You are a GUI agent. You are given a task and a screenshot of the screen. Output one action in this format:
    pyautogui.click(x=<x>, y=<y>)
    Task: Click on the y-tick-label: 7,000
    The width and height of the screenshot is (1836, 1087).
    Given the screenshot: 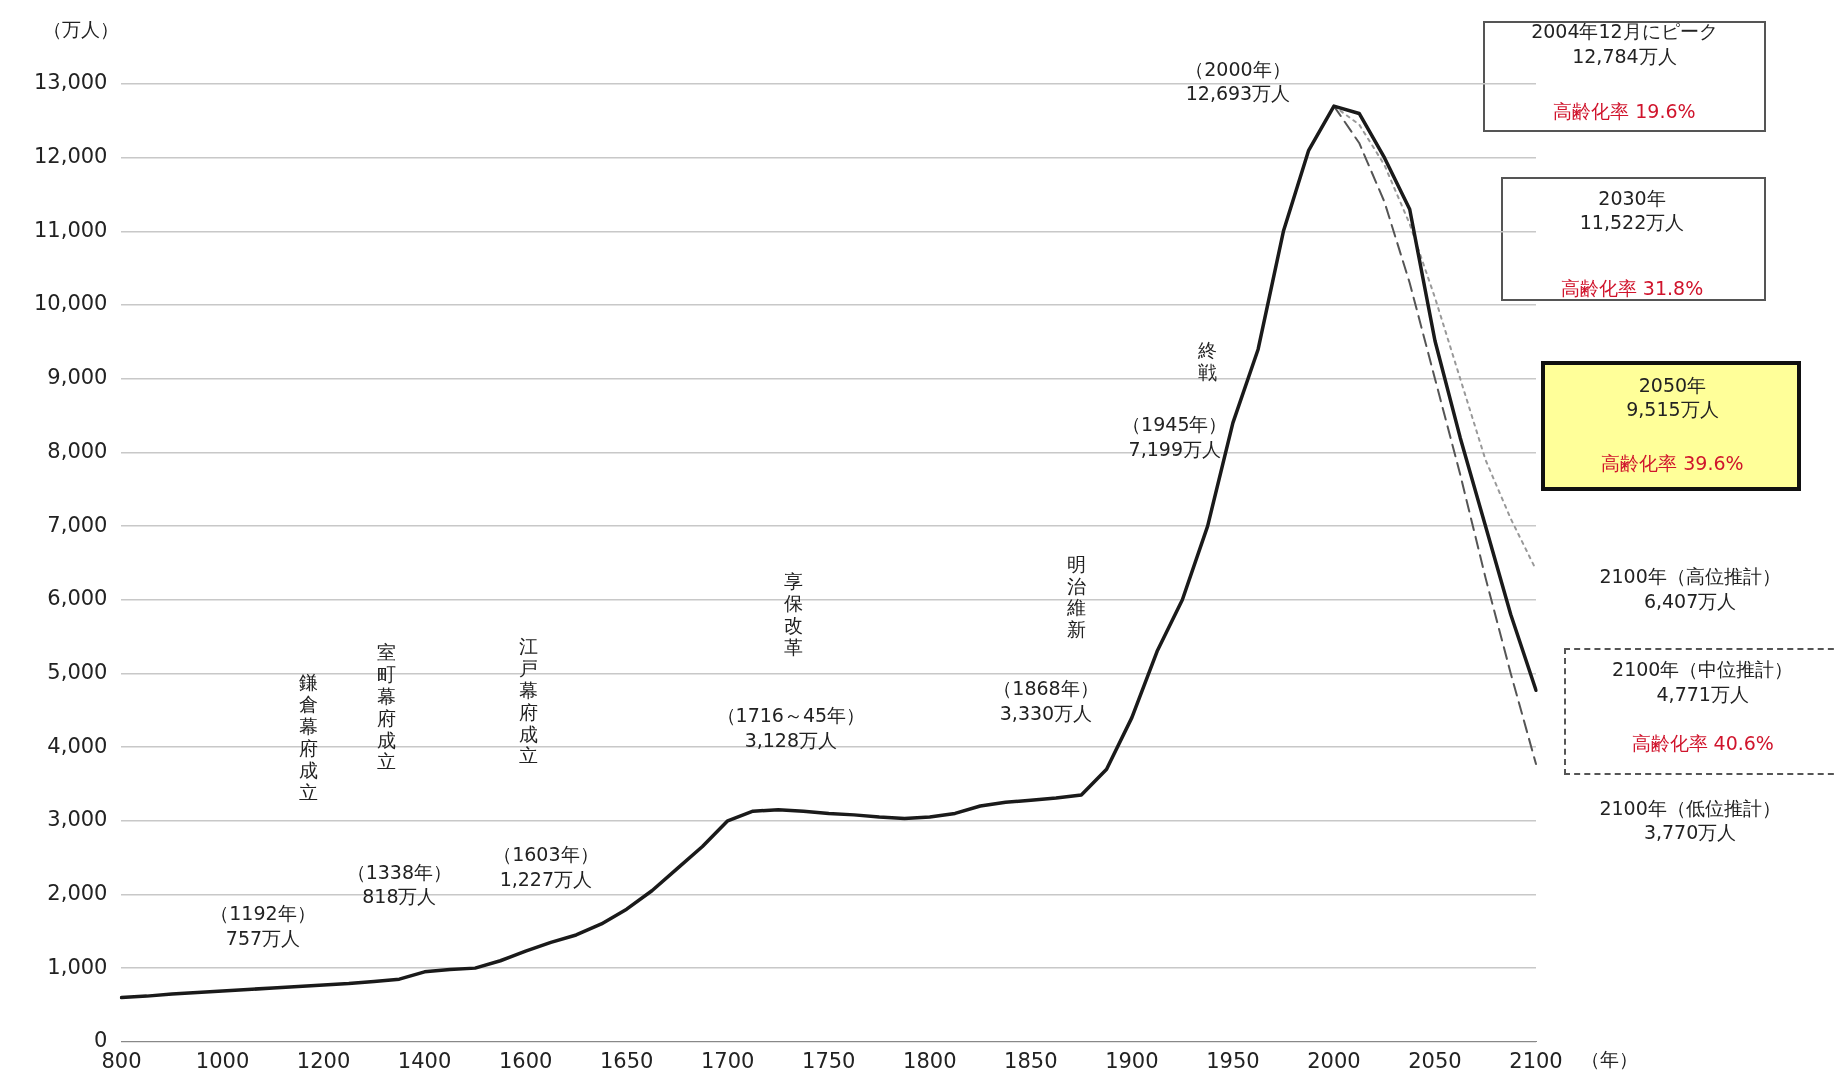 What is the action you would take?
    pyautogui.click(x=77, y=524)
    